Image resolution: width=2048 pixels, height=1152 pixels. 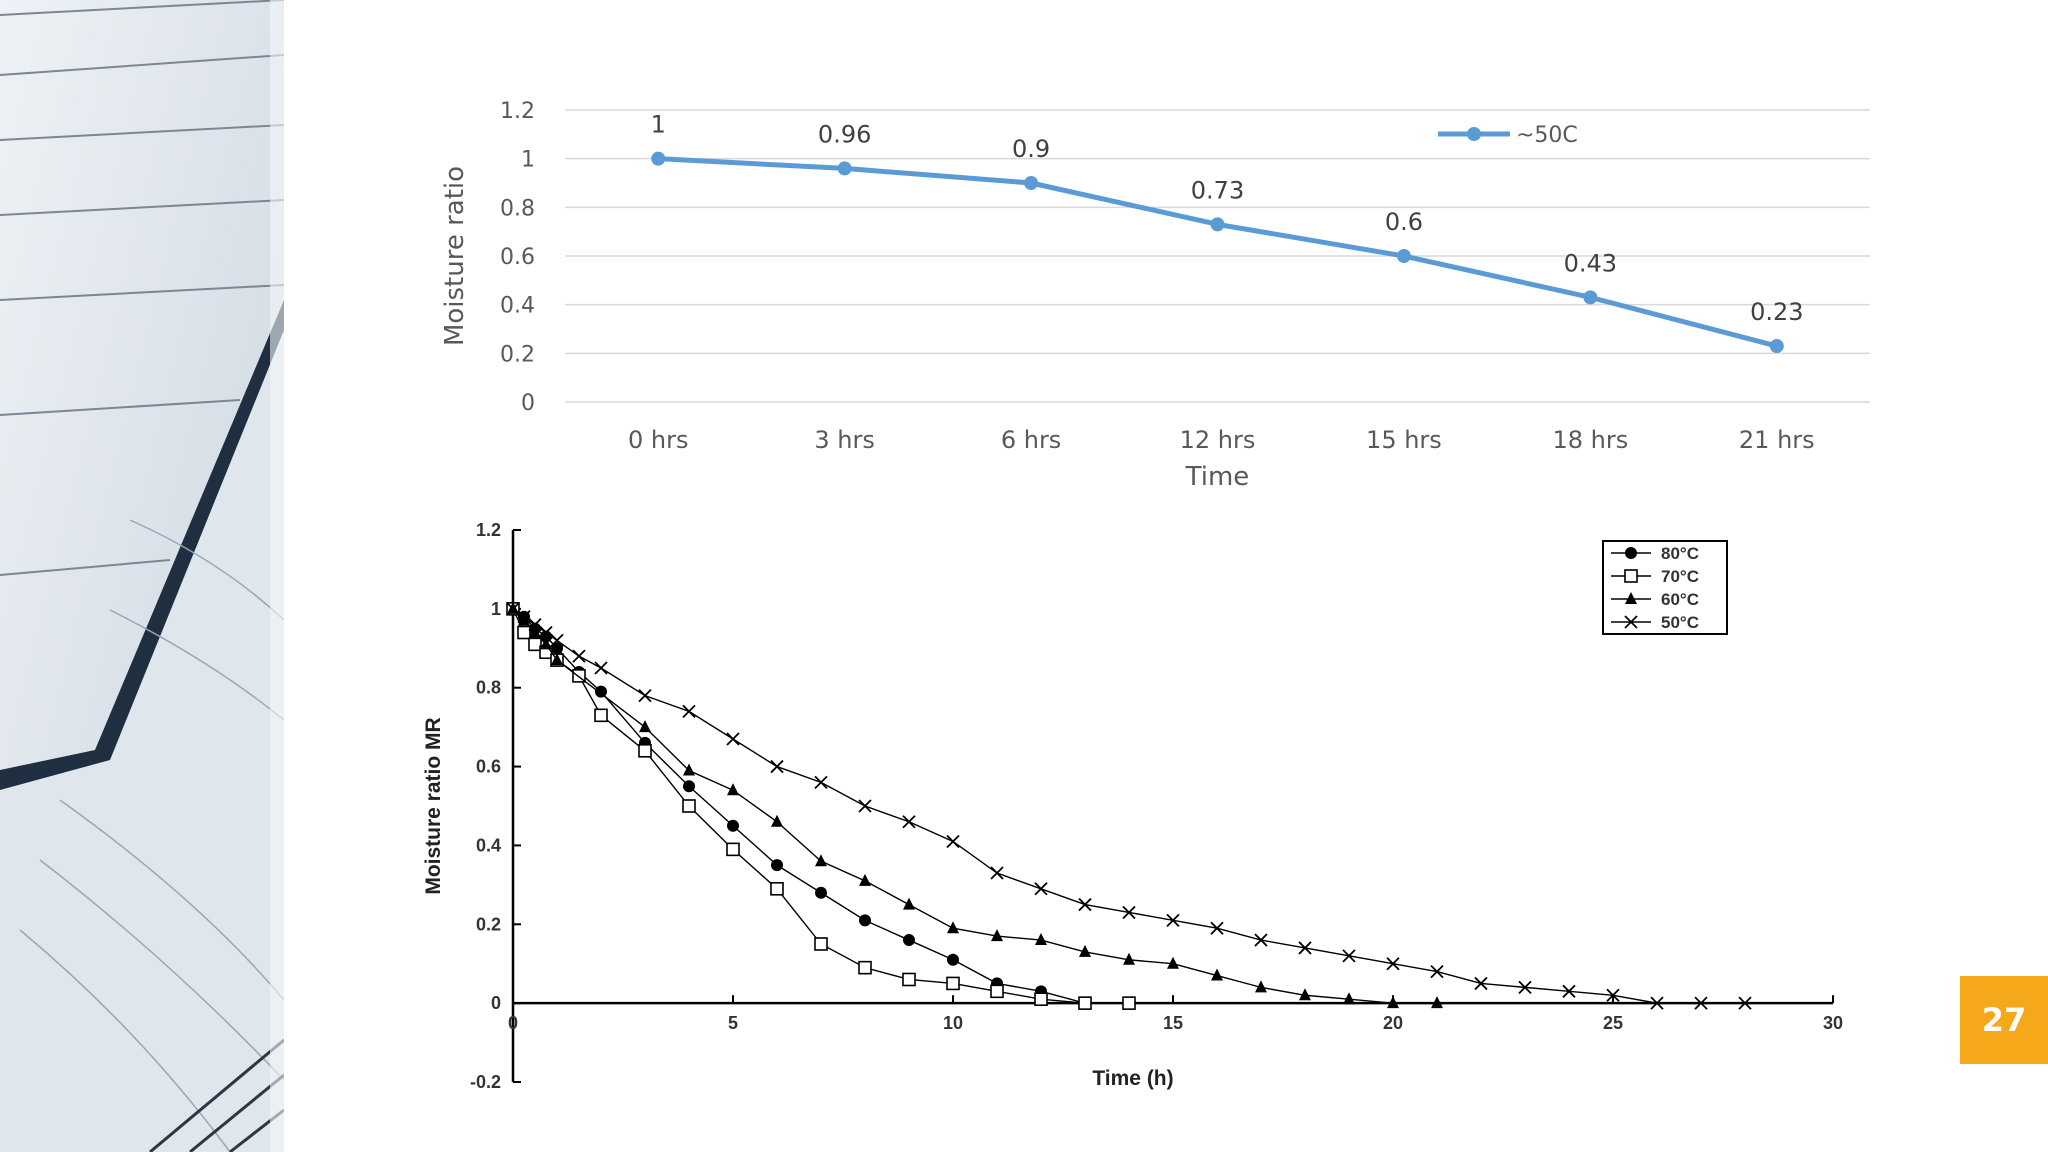 I want to click on legend-box, so click(x=1665, y=587).